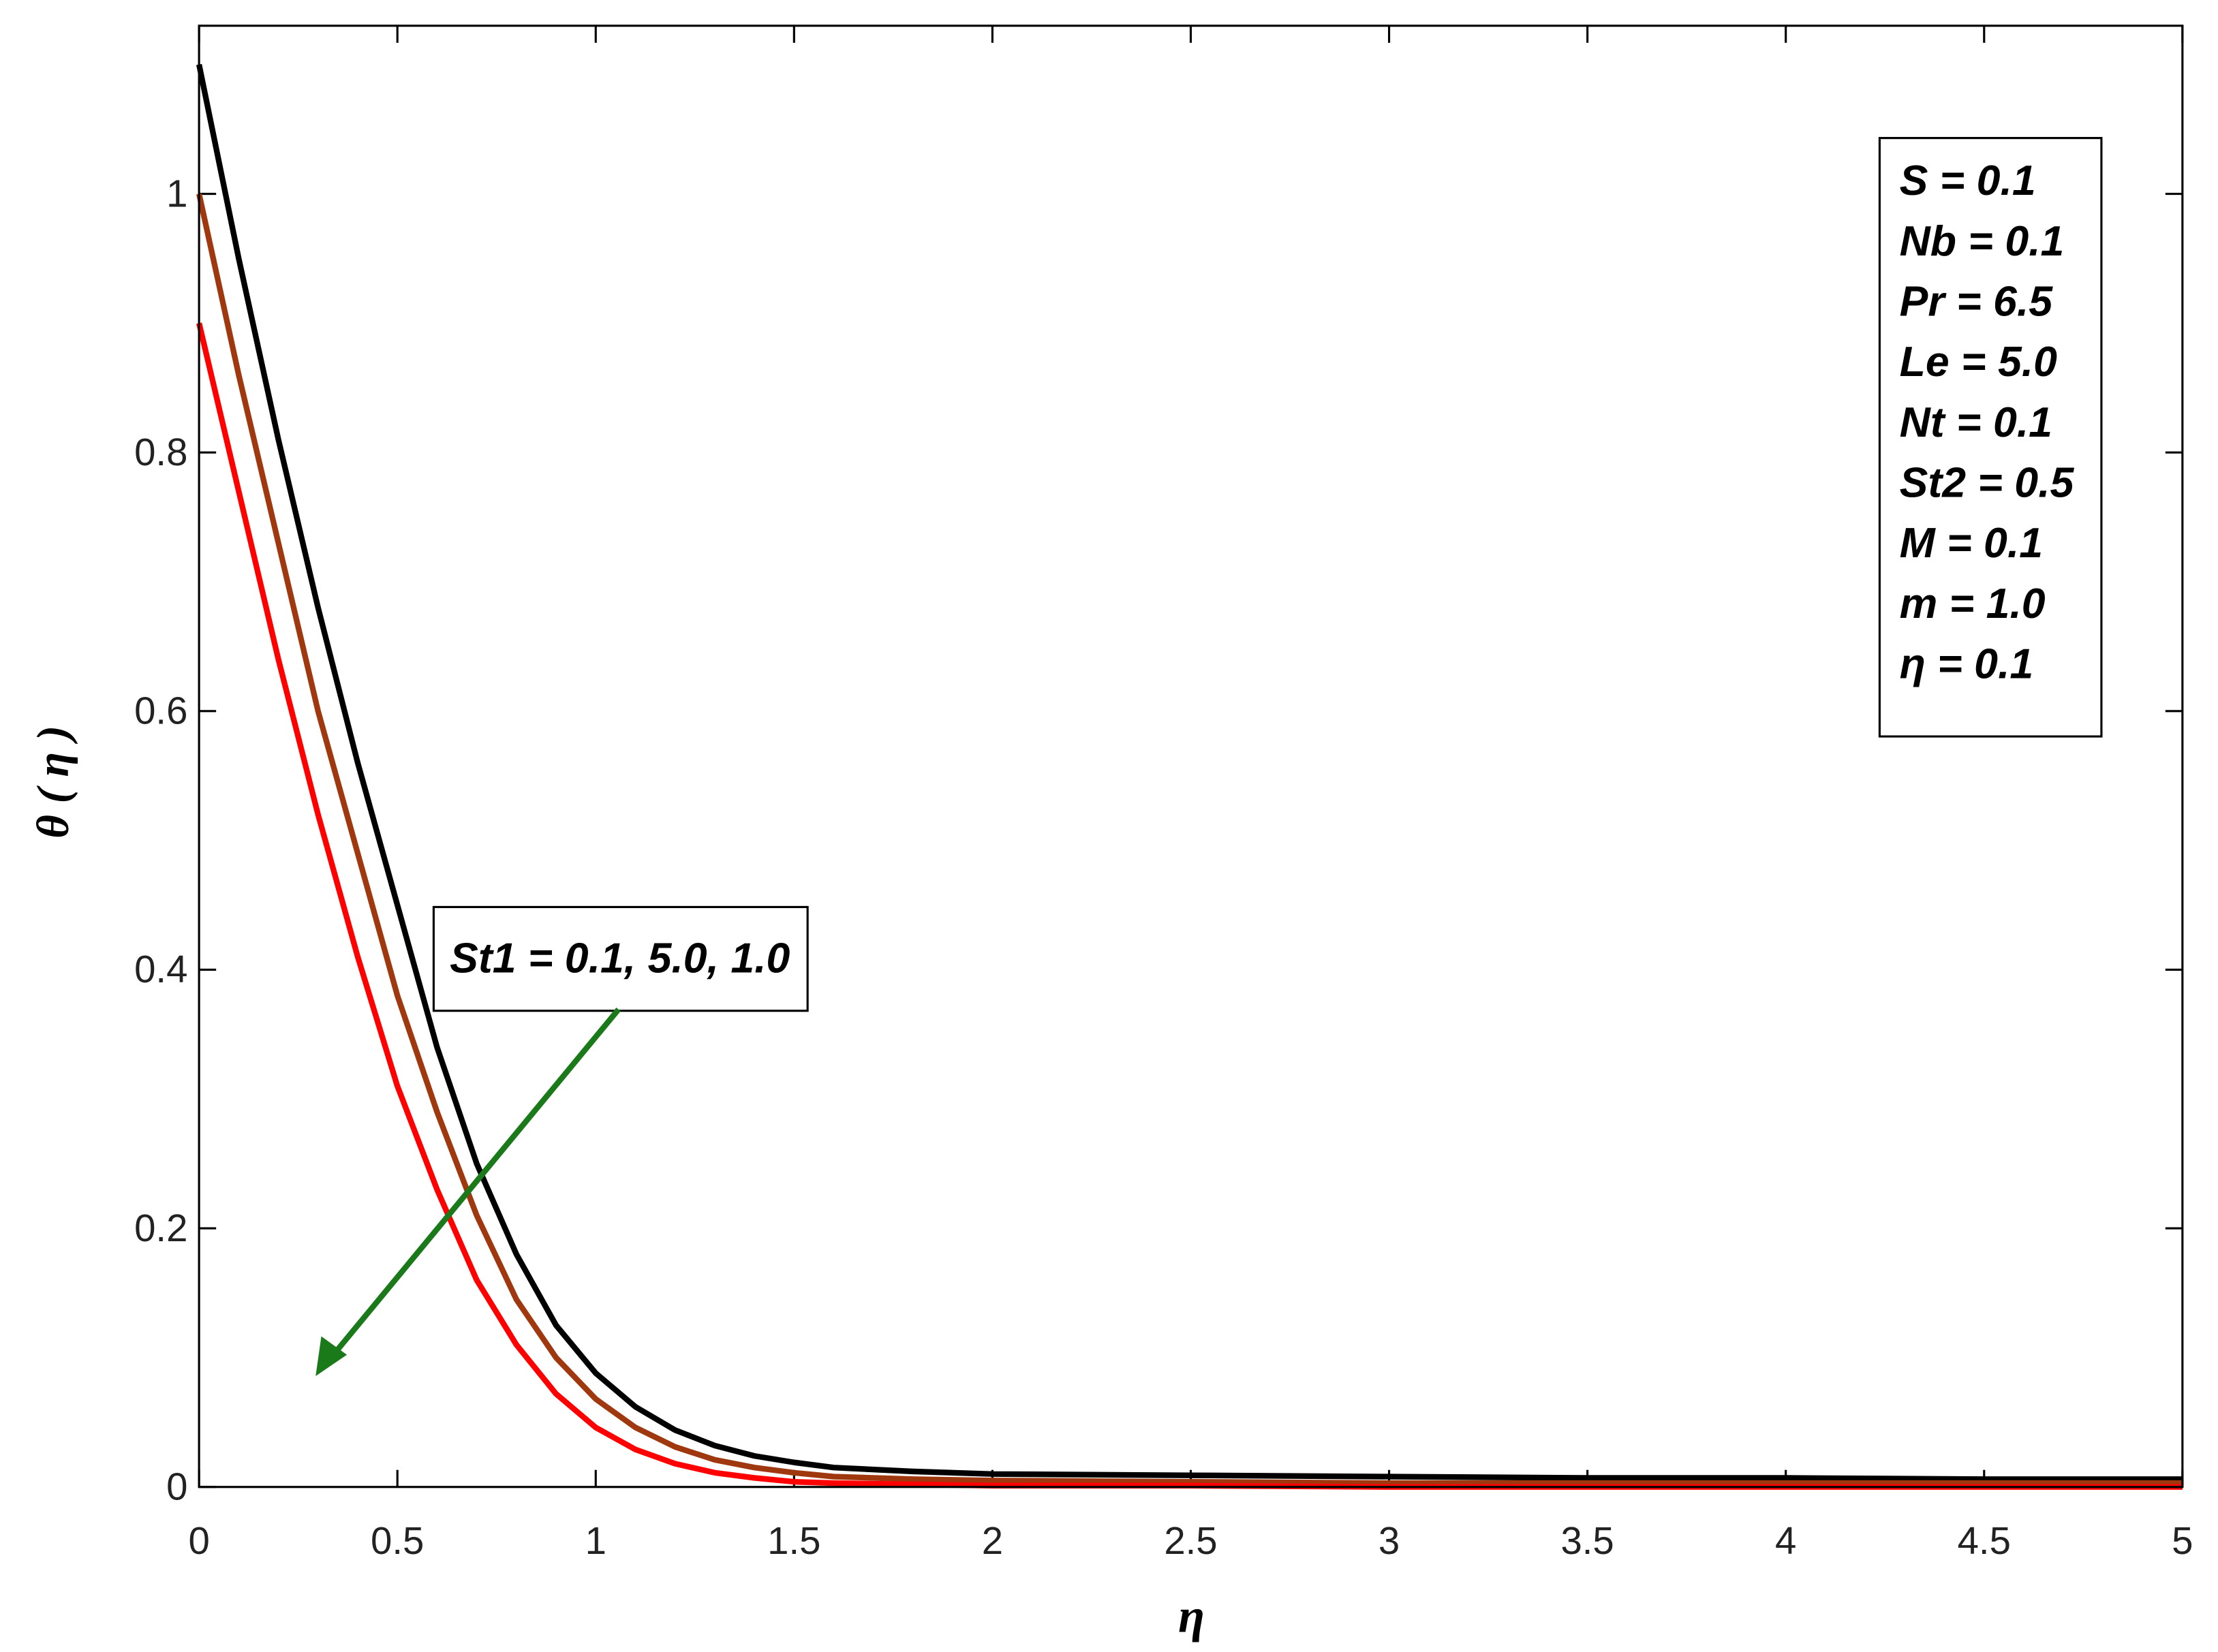 This screenshot has width=2218, height=1652. What do you see at coordinates (2183, 1540) in the screenshot?
I see `x-tick-label: 5` at bounding box center [2183, 1540].